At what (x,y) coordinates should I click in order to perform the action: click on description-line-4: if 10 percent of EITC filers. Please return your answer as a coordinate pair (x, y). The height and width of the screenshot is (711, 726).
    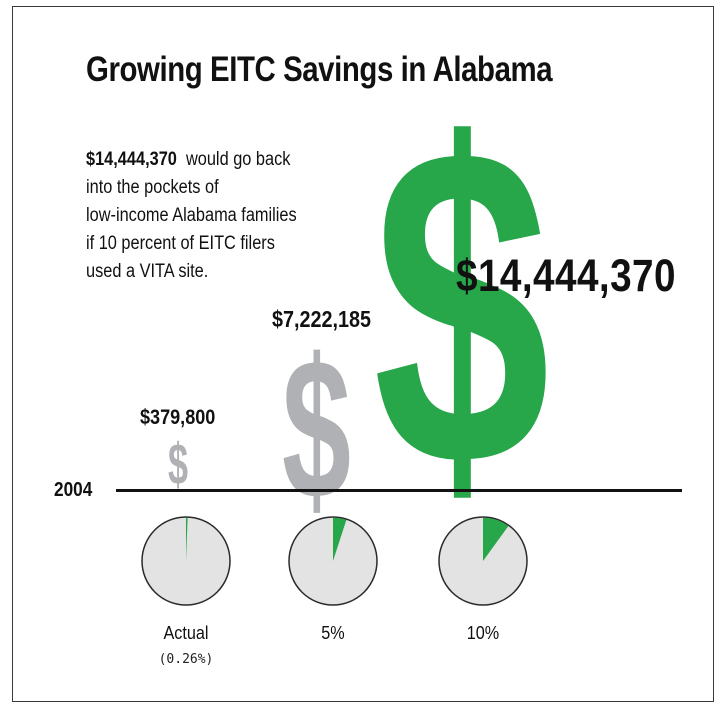
    Looking at the image, I should click on (180, 243).